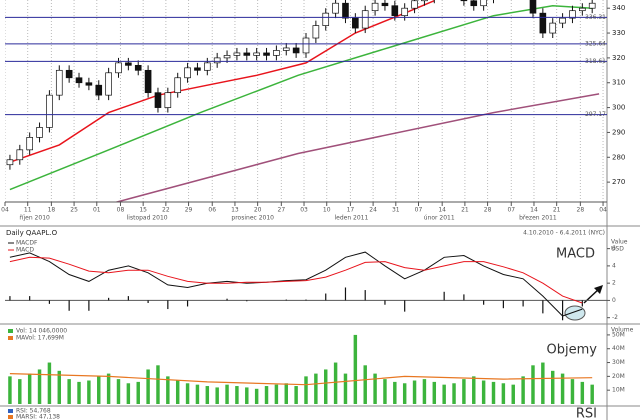  I want to click on y-tick-label: 40M, so click(618, 348).